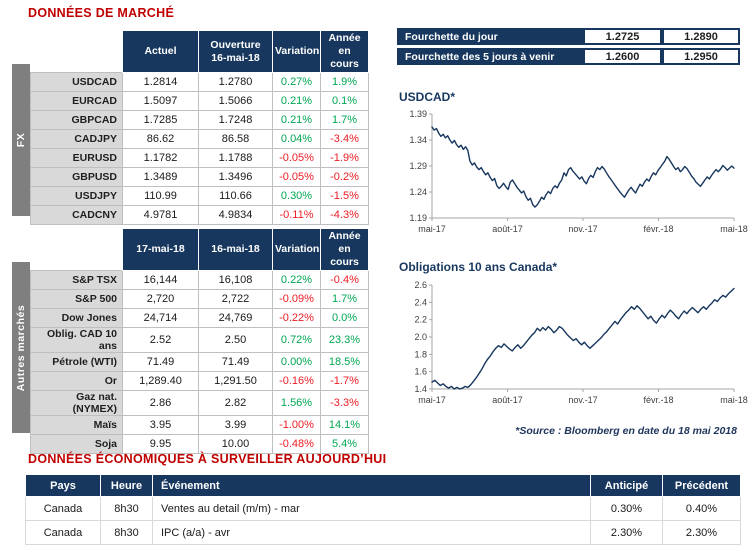 This screenshot has width=749, height=553. What do you see at coordinates (344, 403) in the screenshot?
I see `markets-ytd-value: -3.3%` at bounding box center [344, 403].